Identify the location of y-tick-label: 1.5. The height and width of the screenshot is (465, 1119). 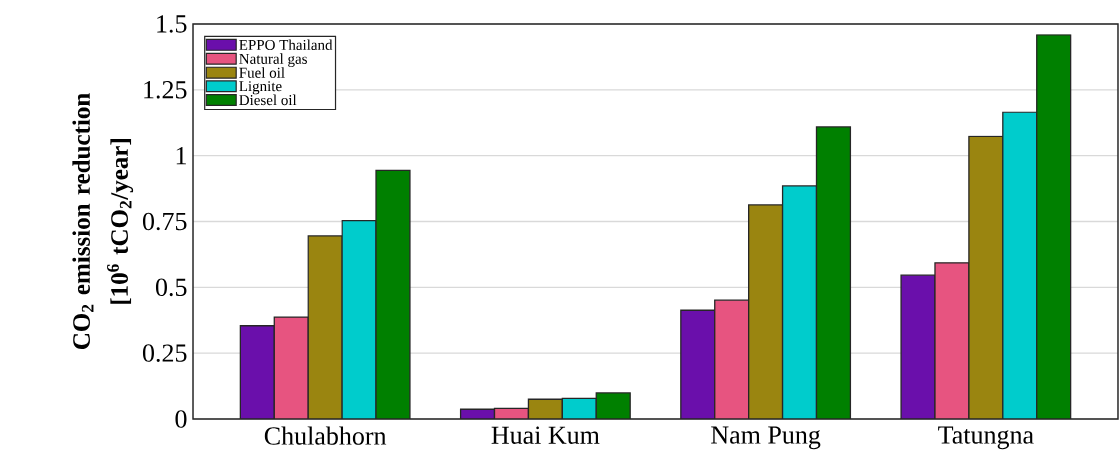
(172, 24).